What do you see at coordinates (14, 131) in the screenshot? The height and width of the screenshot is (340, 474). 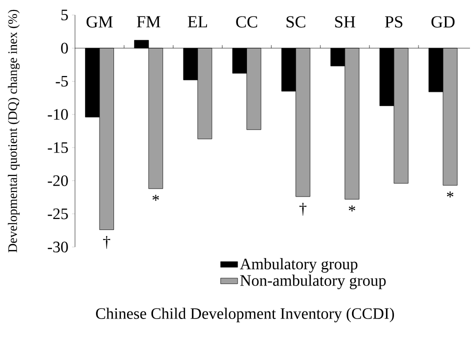 I see `y-axis-title: Developmental quotient (DQ) change inex (%)` at bounding box center [14, 131].